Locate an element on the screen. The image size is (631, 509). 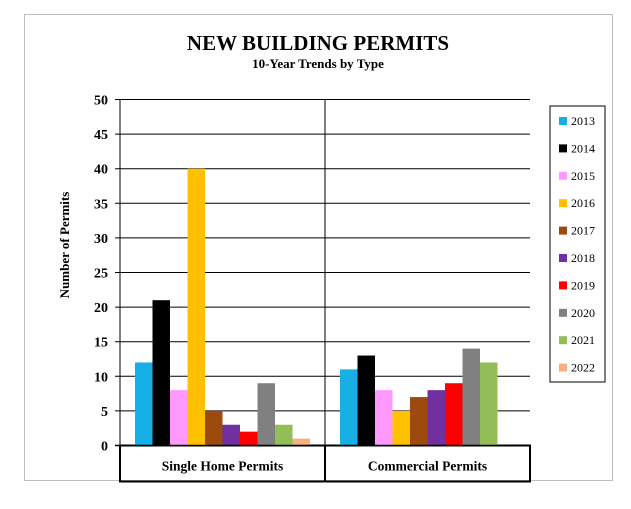
bar-2018-commercial is located at coordinates (436, 418).